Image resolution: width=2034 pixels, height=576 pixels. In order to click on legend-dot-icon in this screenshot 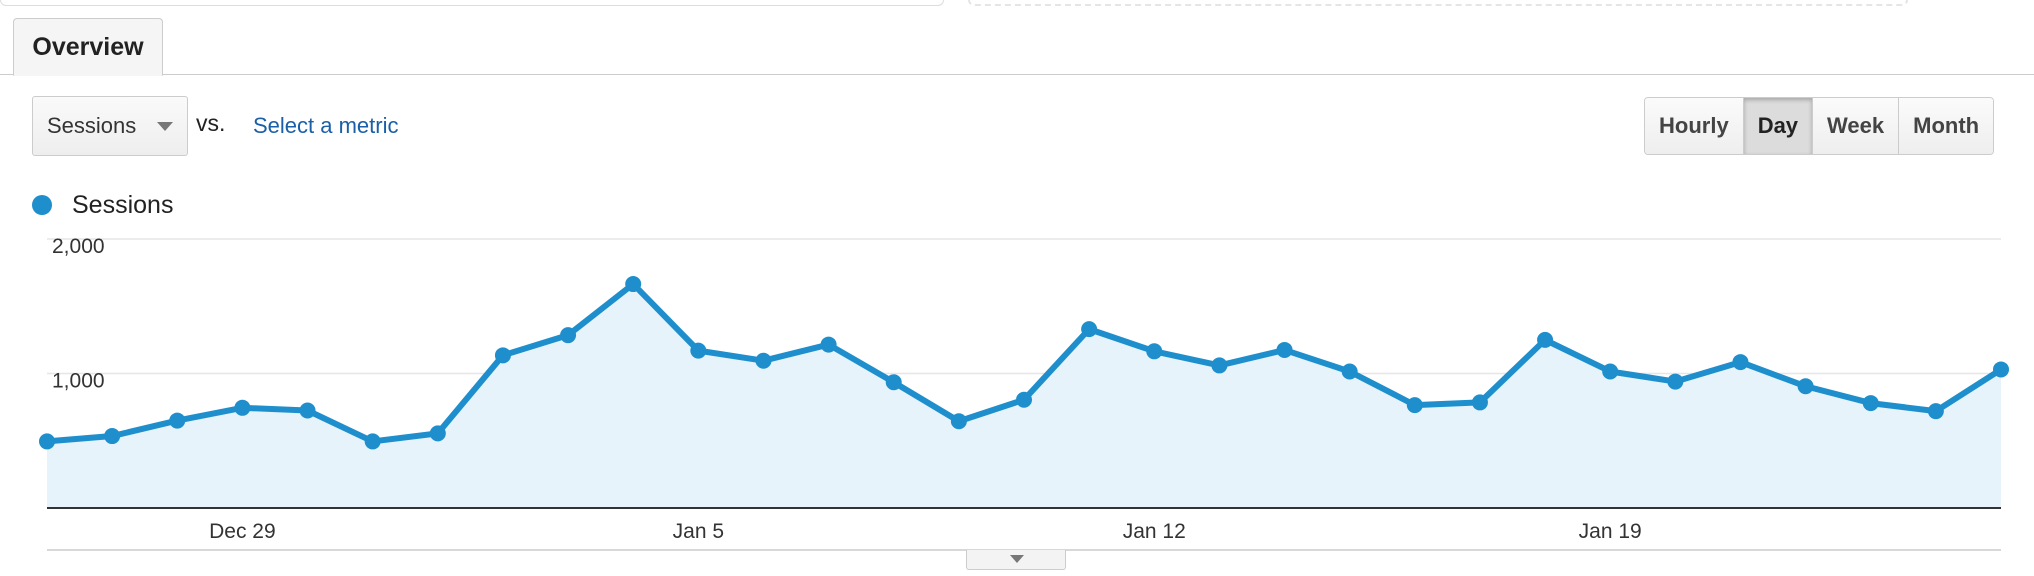, I will do `click(42, 205)`.